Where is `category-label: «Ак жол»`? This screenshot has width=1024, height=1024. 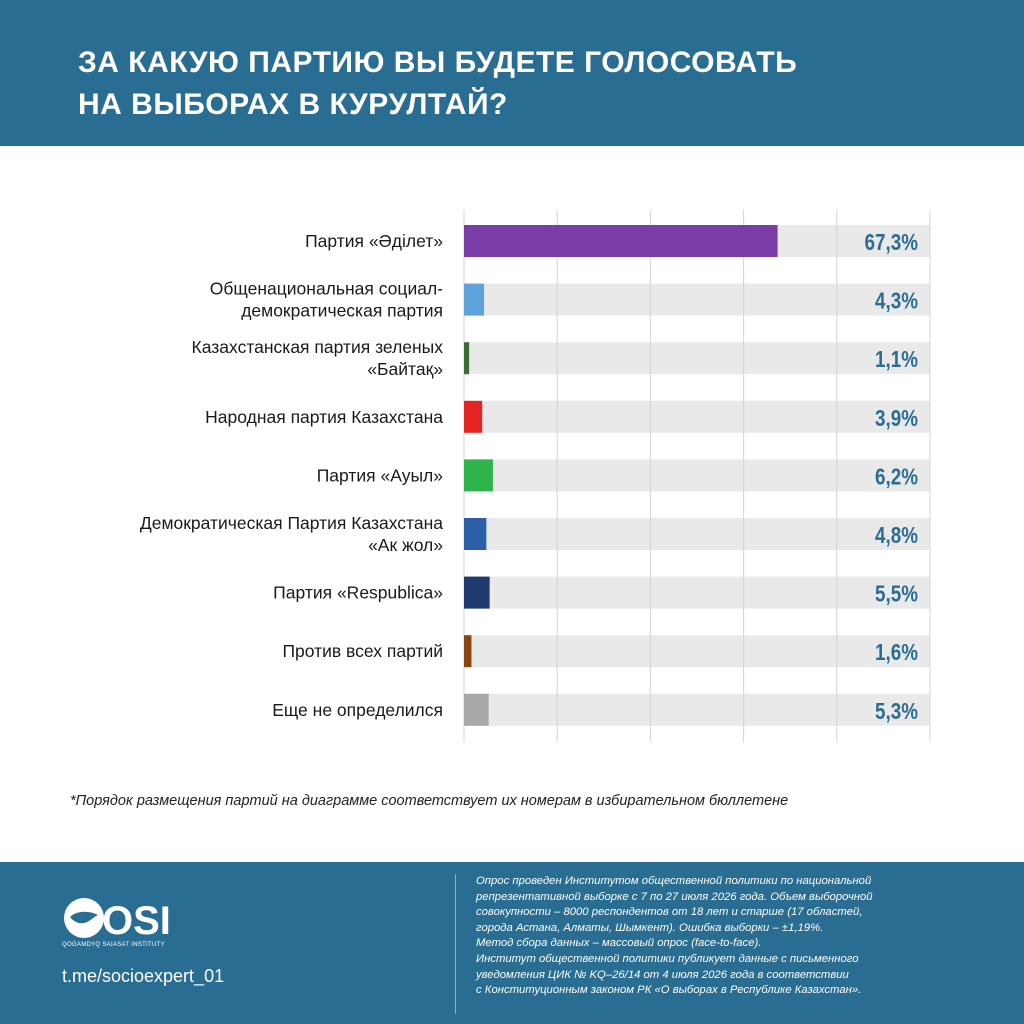 category-label: «Ак жол» is located at coordinates (405, 545).